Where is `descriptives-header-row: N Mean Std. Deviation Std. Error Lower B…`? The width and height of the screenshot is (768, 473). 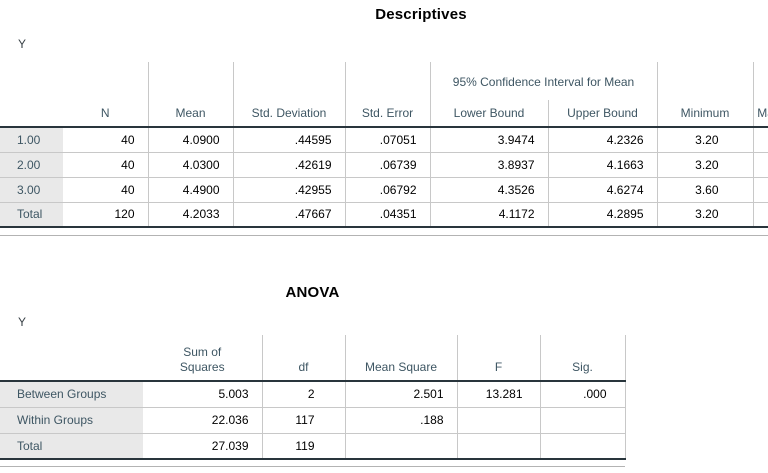 descriptives-header-row: N Mean Std. Deviation Std. Error Lower B… is located at coordinates (384, 114).